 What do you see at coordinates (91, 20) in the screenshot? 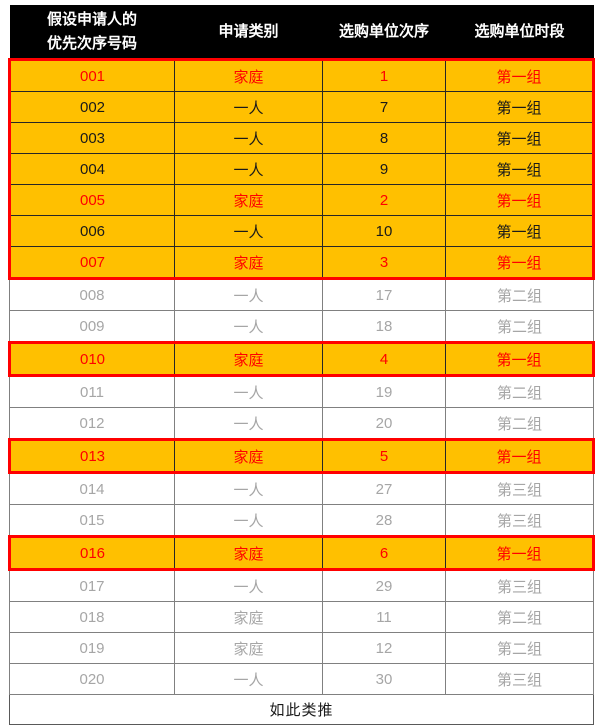
I see `col-header-priority-number-line1: 假设申请人的` at bounding box center [91, 20].